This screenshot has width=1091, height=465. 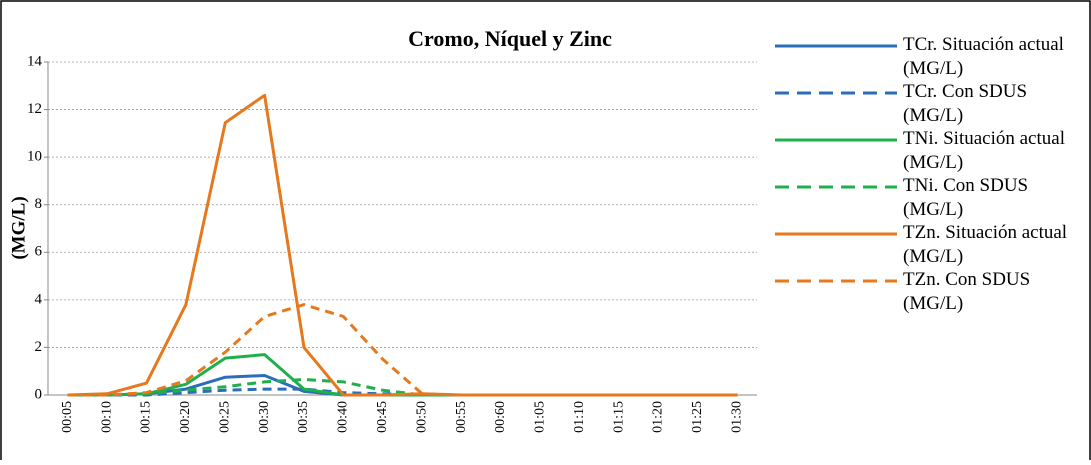 What do you see at coordinates (658, 417) in the screenshot?
I see `x-tick-label: 01:20` at bounding box center [658, 417].